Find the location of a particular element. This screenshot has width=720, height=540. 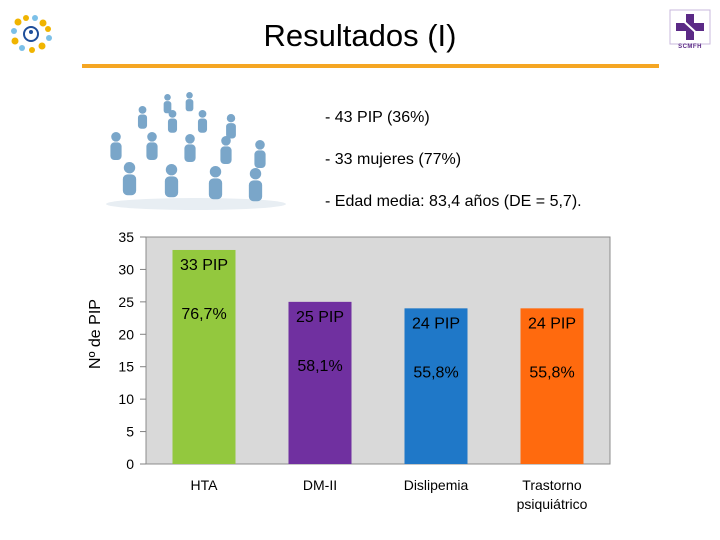

summary-item: - 43 PIP (36%) is located at coordinates (377, 117).